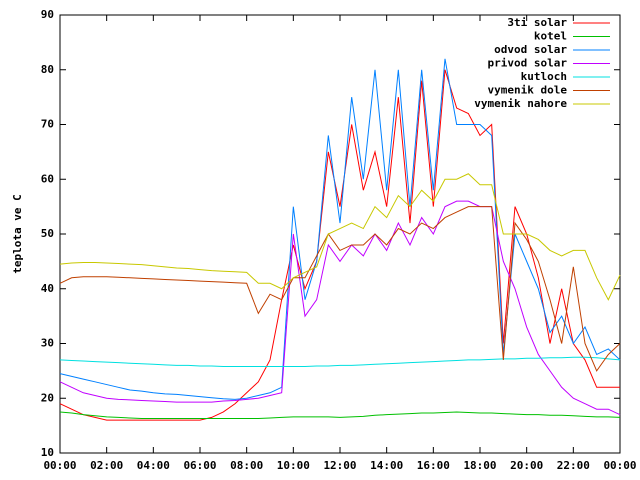 The image size is (640, 480). What do you see at coordinates (47, 452) in the screenshot?
I see `y-tick-label: 10` at bounding box center [47, 452].